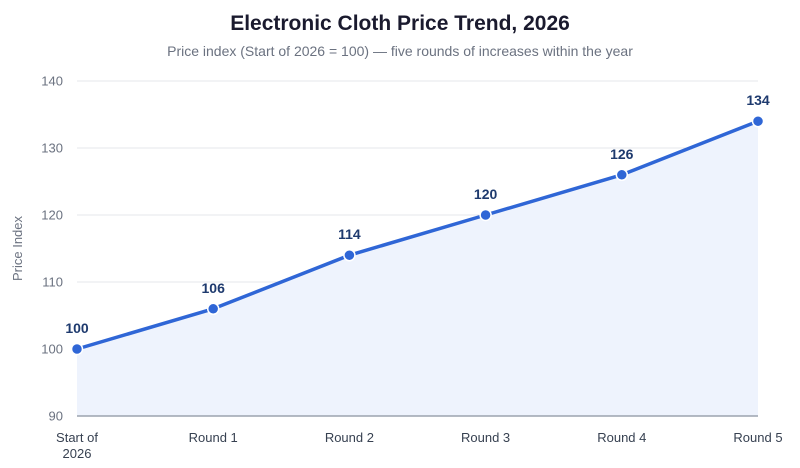  What do you see at coordinates (486, 194) in the screenshot?
I see `data-label-3: 120` at bounding box center [486, 194].